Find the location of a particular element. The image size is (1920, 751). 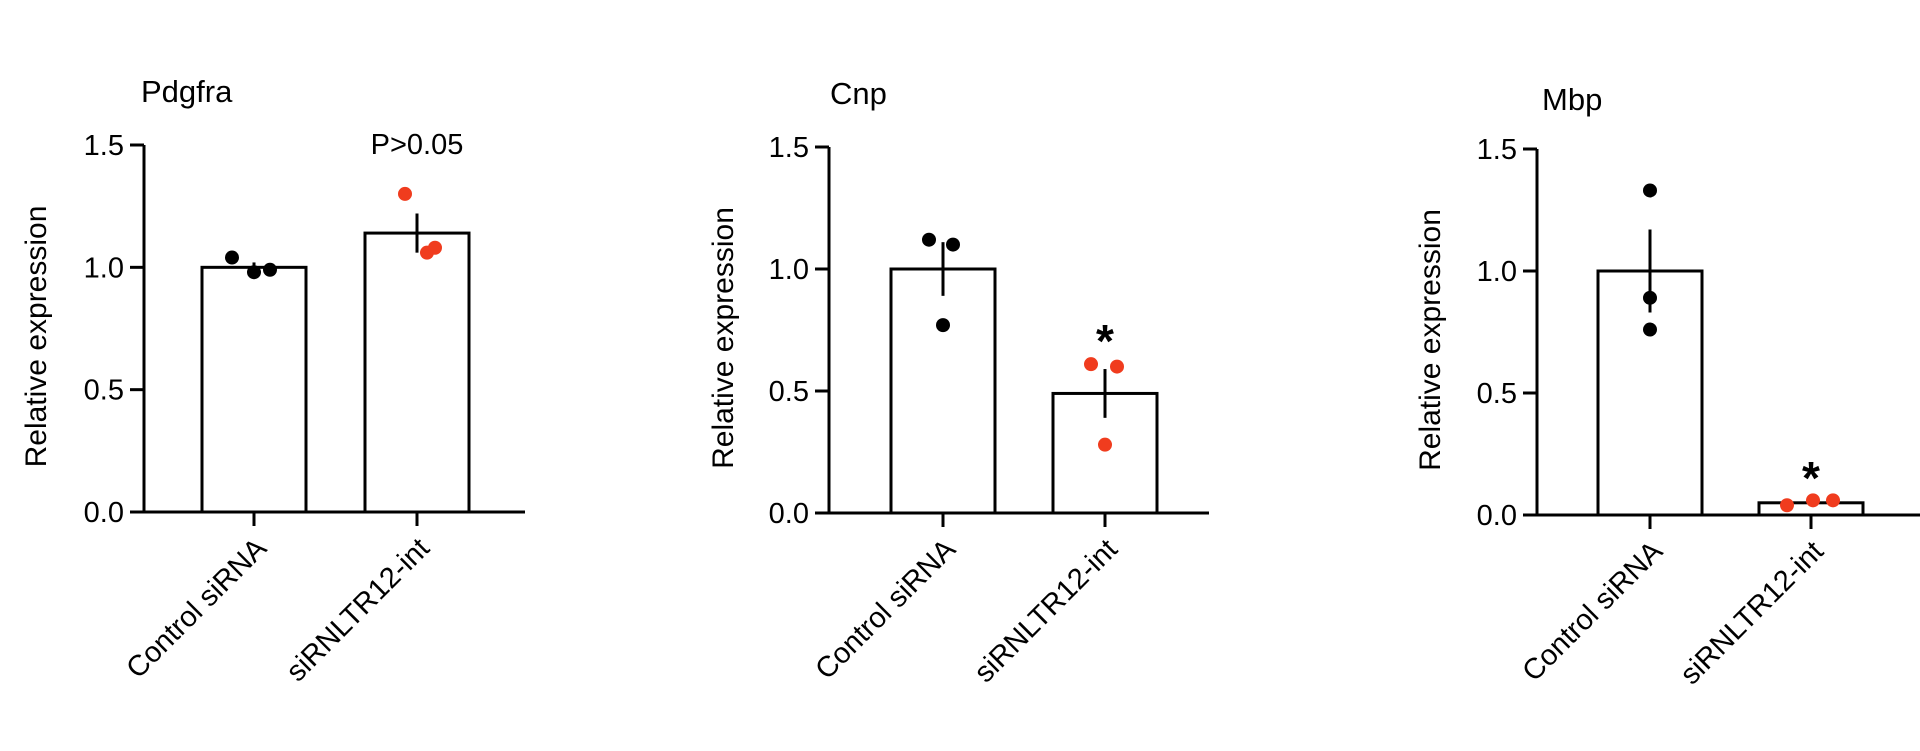

panel-title: Pdgfra is located at coordinates (187, 91).